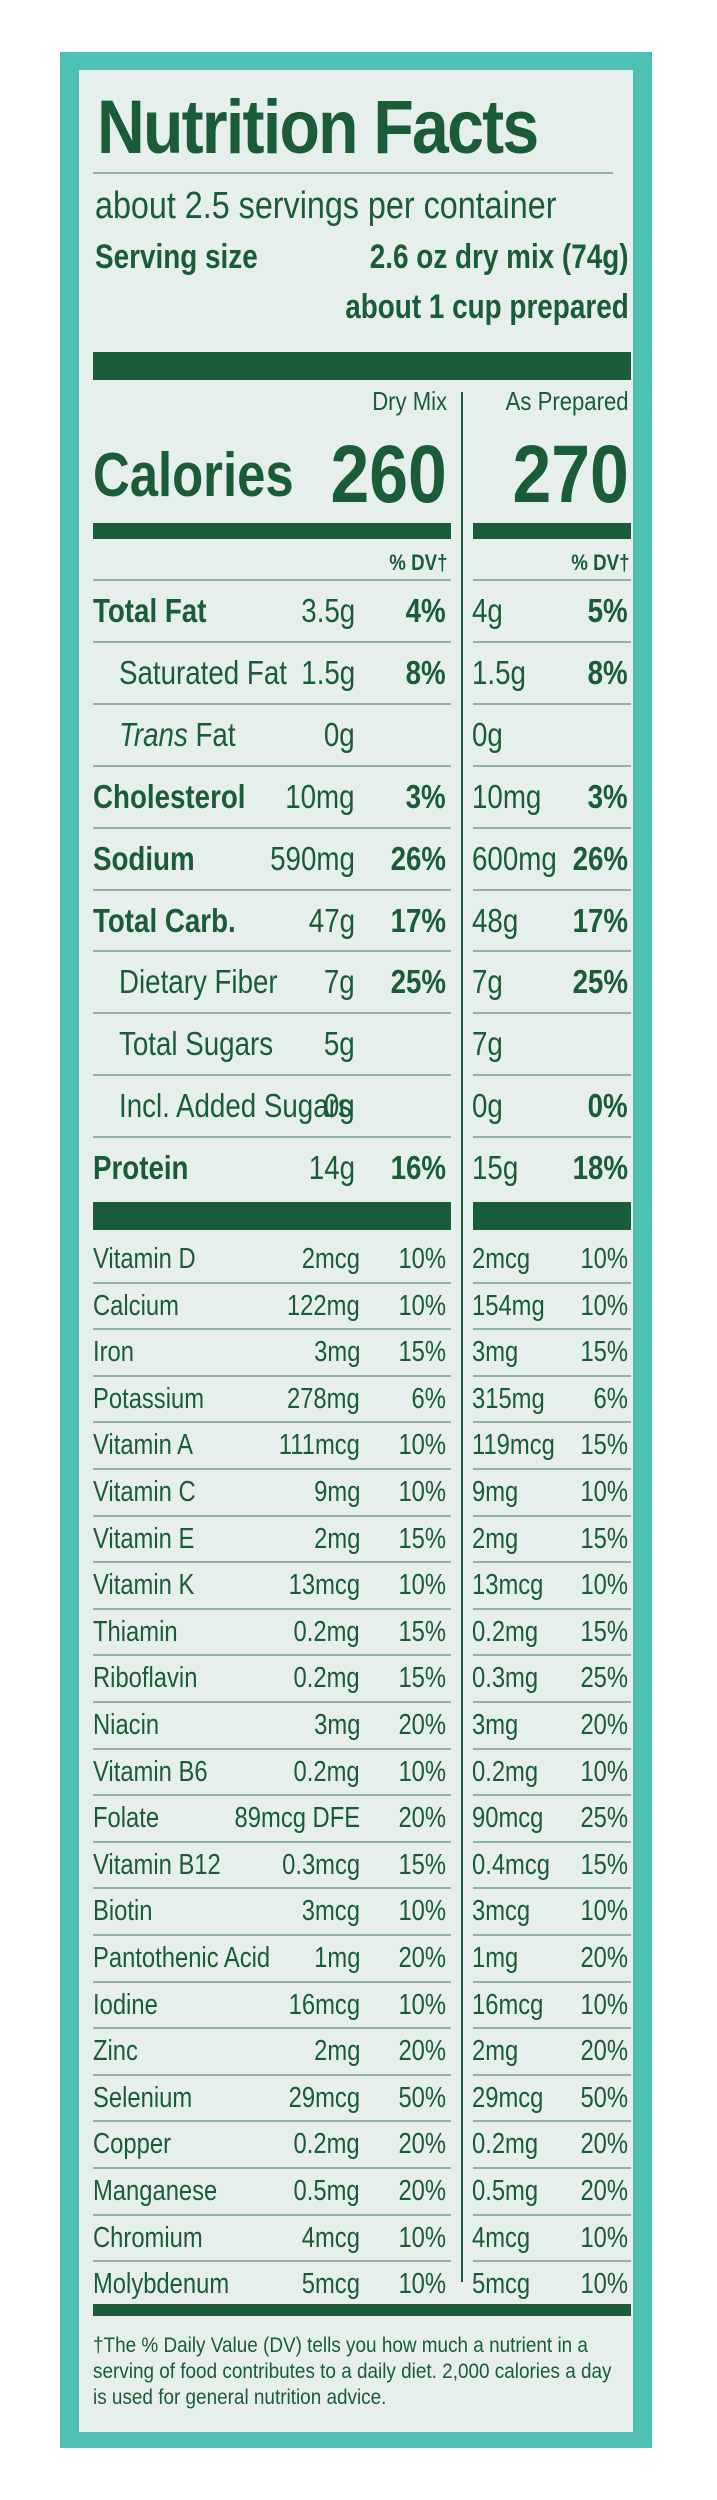 The image size is (717, 2500). What do you see at coordinates (604, 1818) in the screenshot?
I see `prepared-daily-value: 25%` at bounding box center [604, 1818].